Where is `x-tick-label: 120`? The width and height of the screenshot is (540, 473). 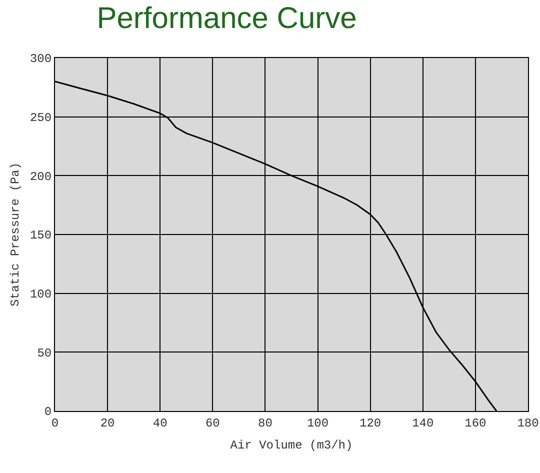 x-tick-label: 120 is located at coordinates (371, 423).